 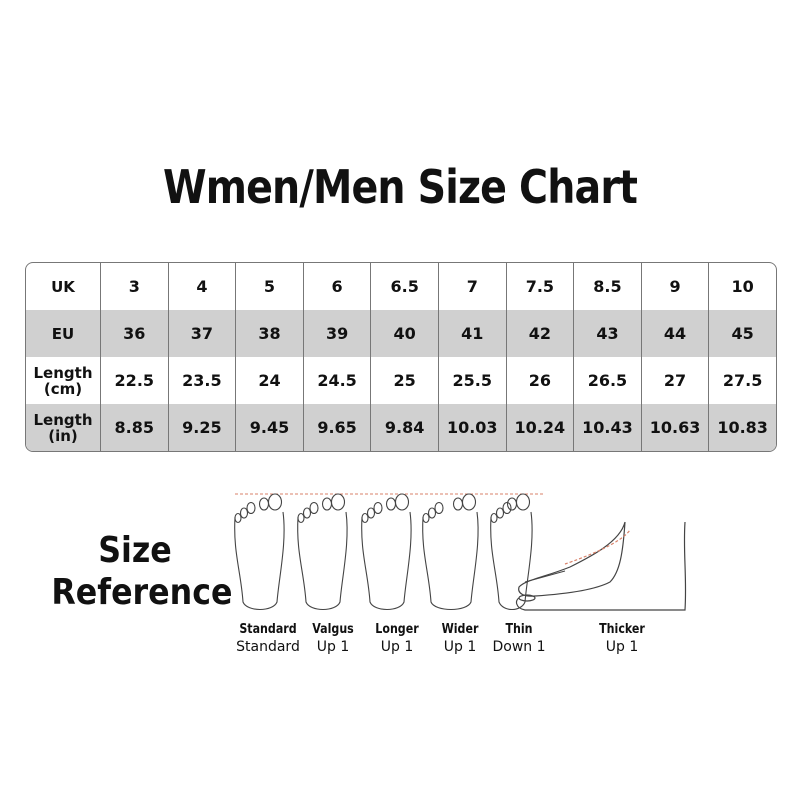 I want to click on table-cell: 25, so click(x=404, y=380).